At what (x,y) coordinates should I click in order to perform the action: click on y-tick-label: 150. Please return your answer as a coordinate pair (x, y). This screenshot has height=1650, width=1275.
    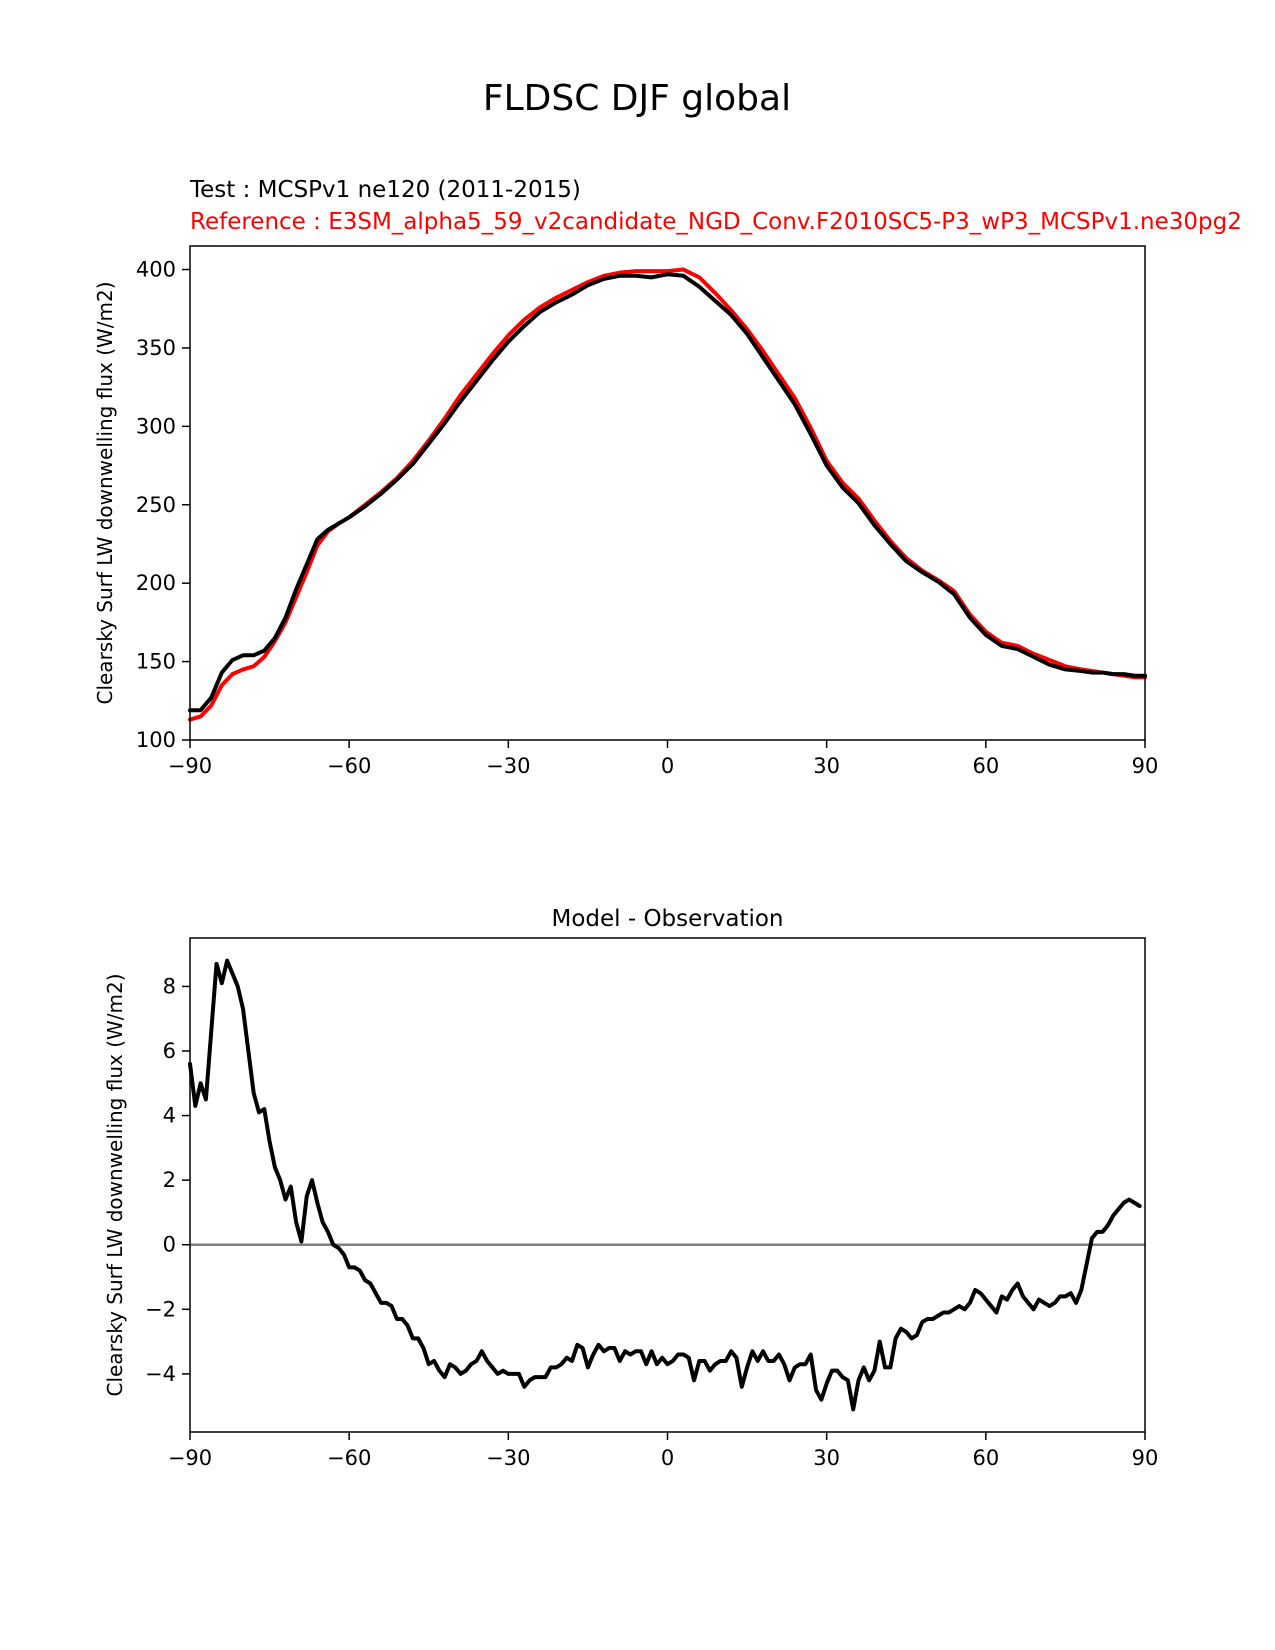
    Looking at the image, I should click on (156, 662).